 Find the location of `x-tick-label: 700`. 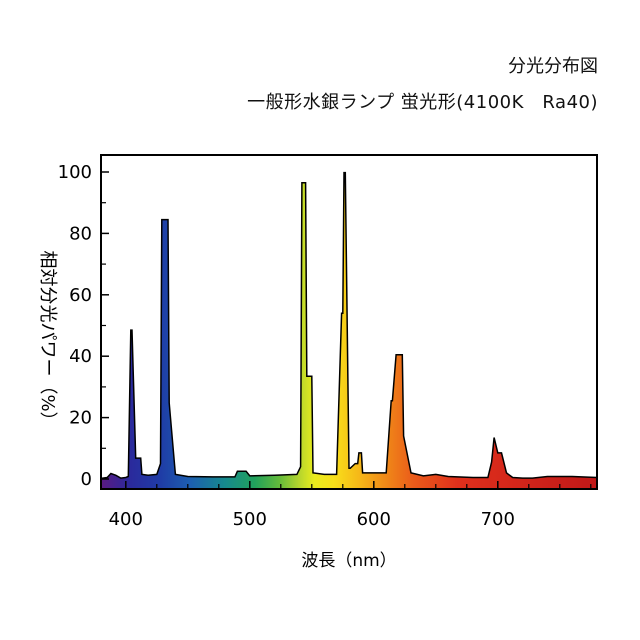

x-tick-label: 700 is located at coordinates (498, 519).